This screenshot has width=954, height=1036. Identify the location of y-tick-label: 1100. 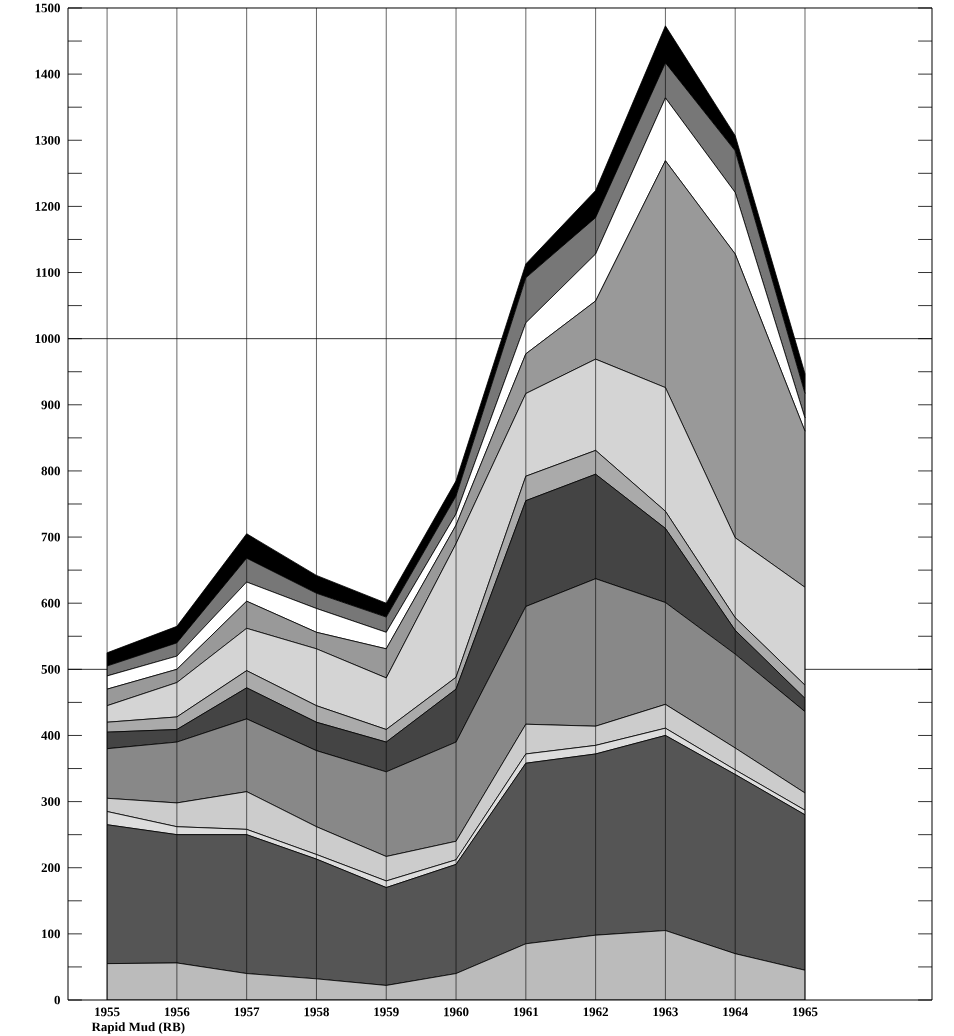
(48, 272).